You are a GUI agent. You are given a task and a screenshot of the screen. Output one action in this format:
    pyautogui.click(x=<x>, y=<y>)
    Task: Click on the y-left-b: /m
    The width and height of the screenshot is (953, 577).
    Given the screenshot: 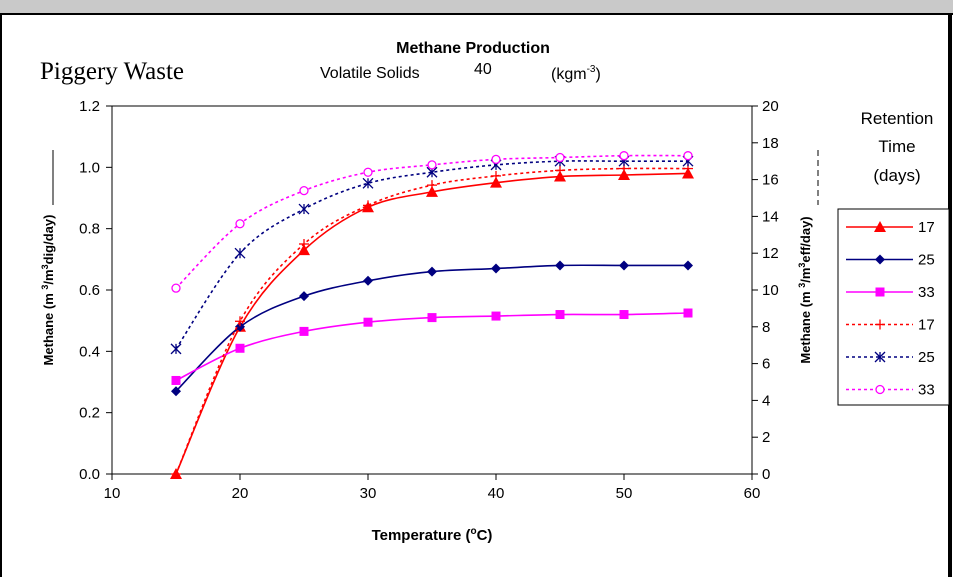 What is the action you would take?
    pyautogui.click(x=48, y=276)
    